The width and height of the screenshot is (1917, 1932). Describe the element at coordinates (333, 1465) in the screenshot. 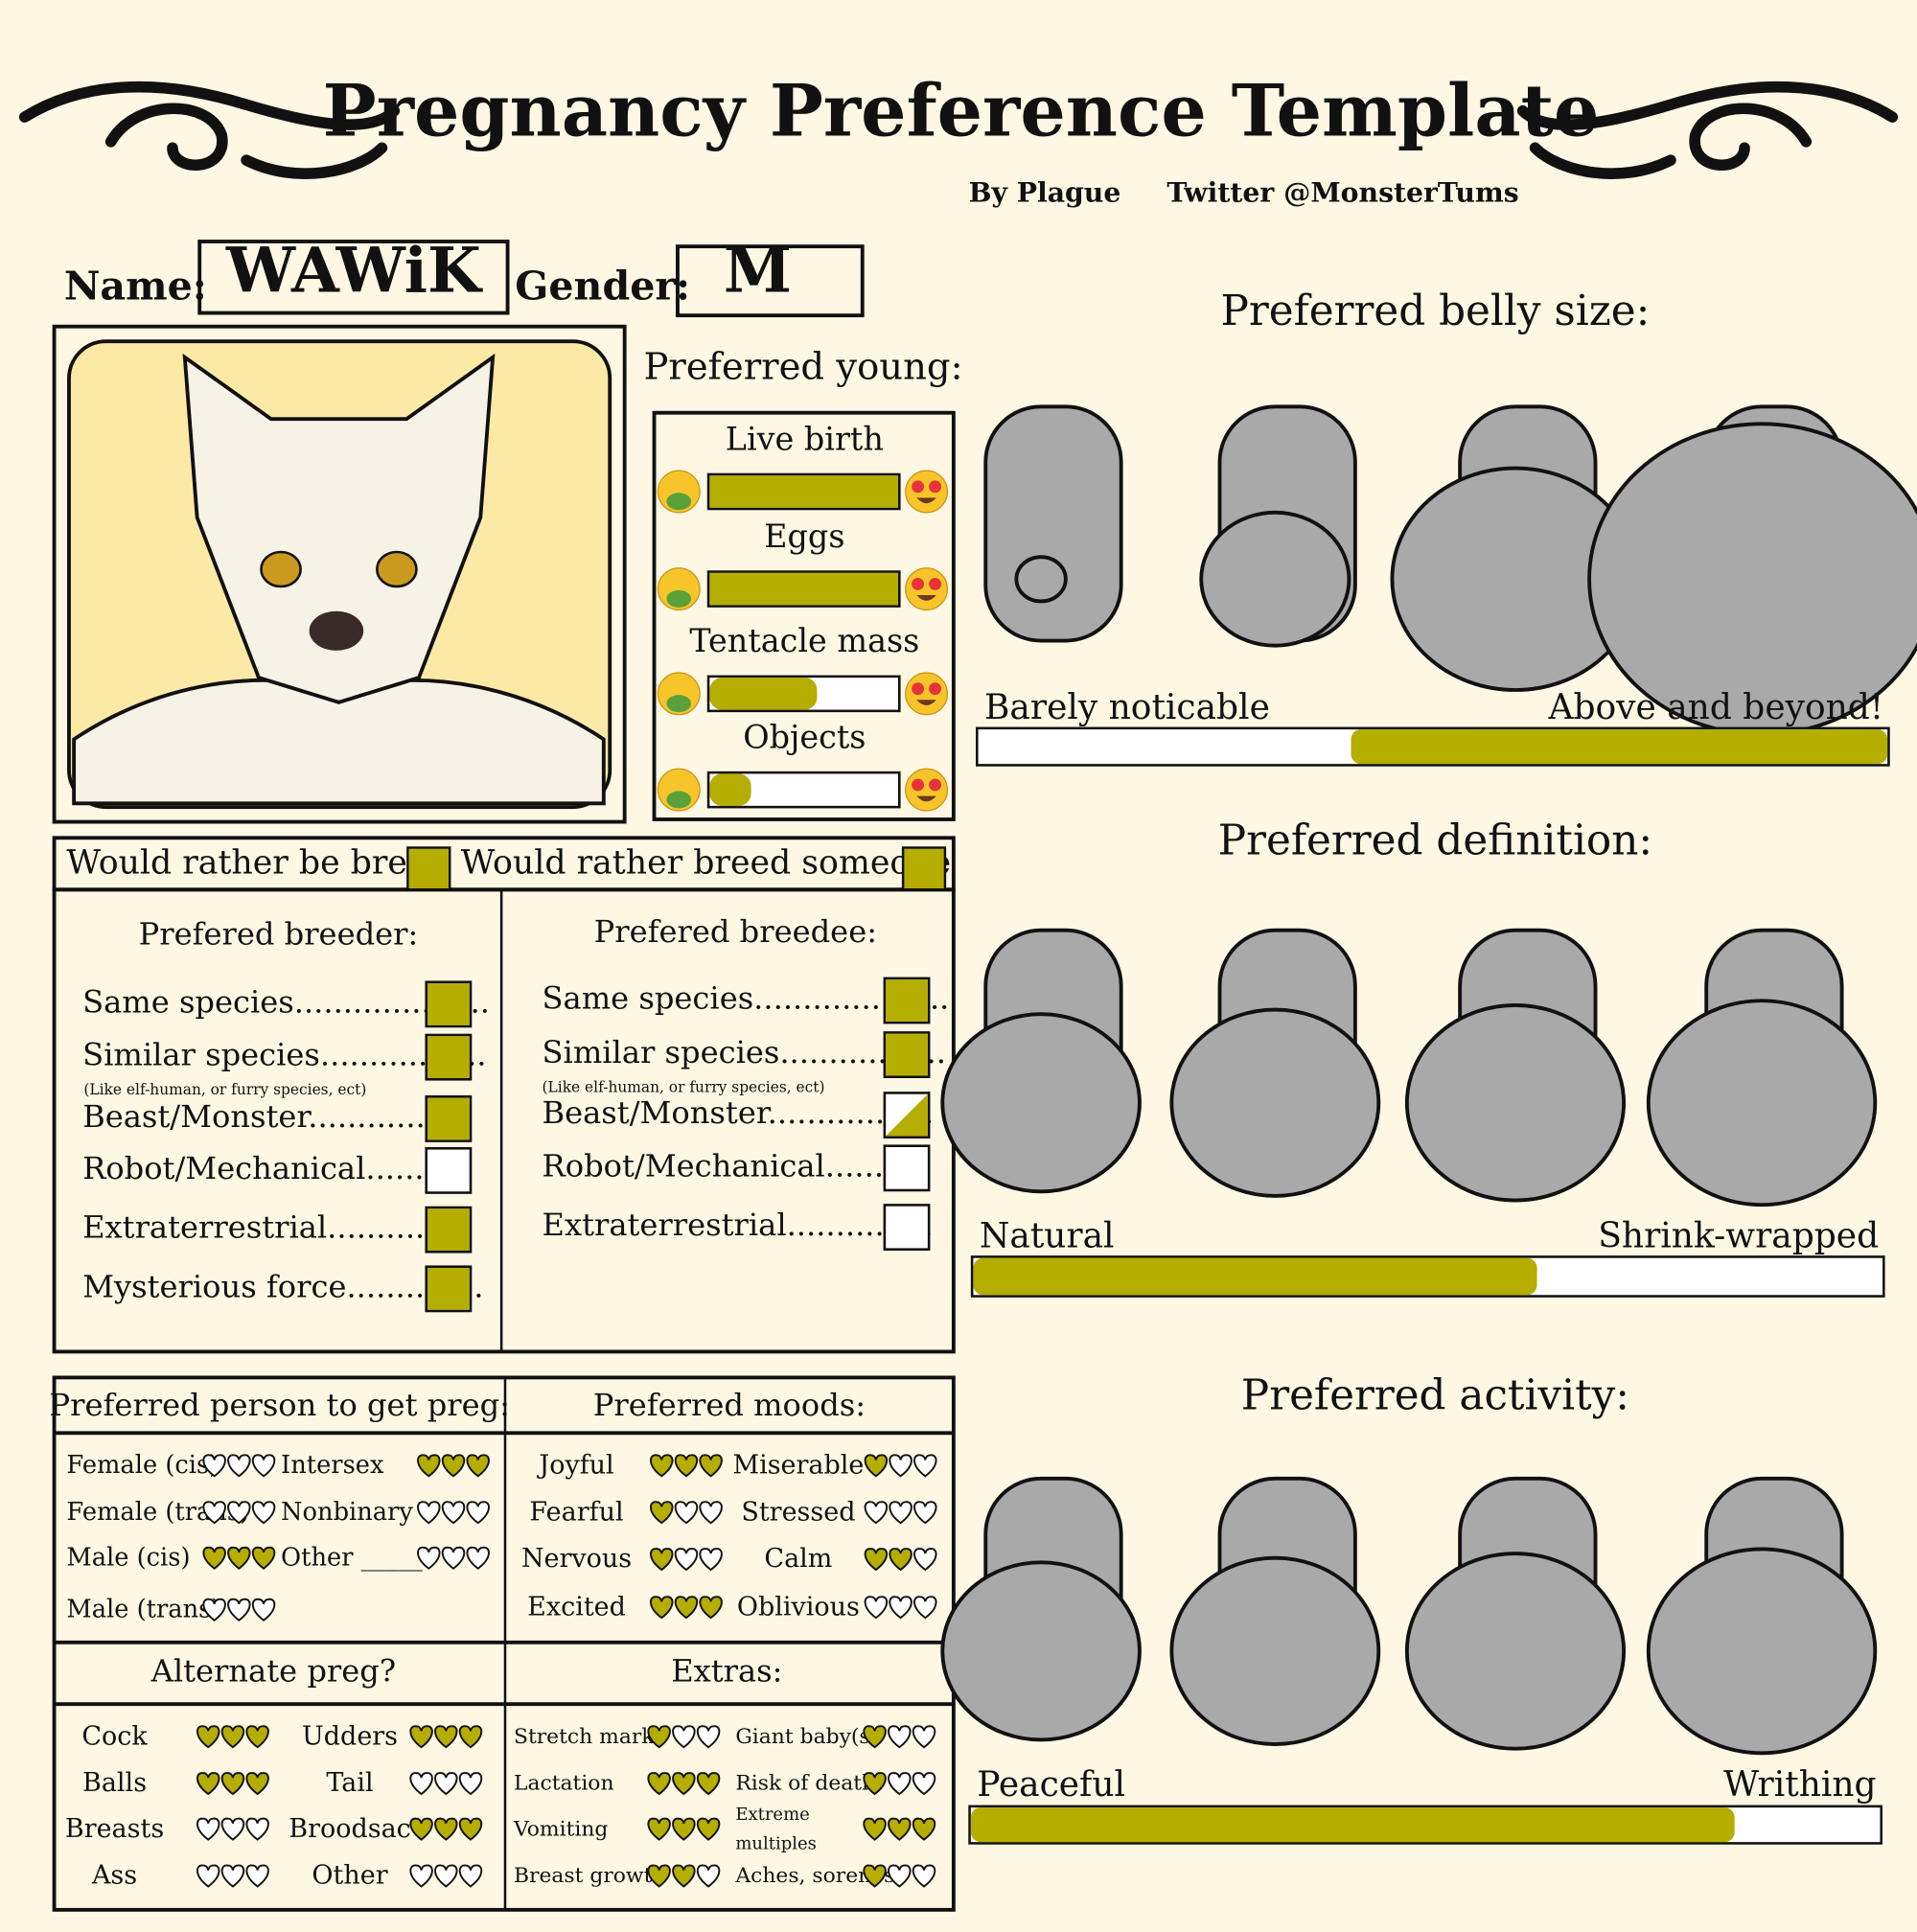

I see `item-label: Intersex` at that location.